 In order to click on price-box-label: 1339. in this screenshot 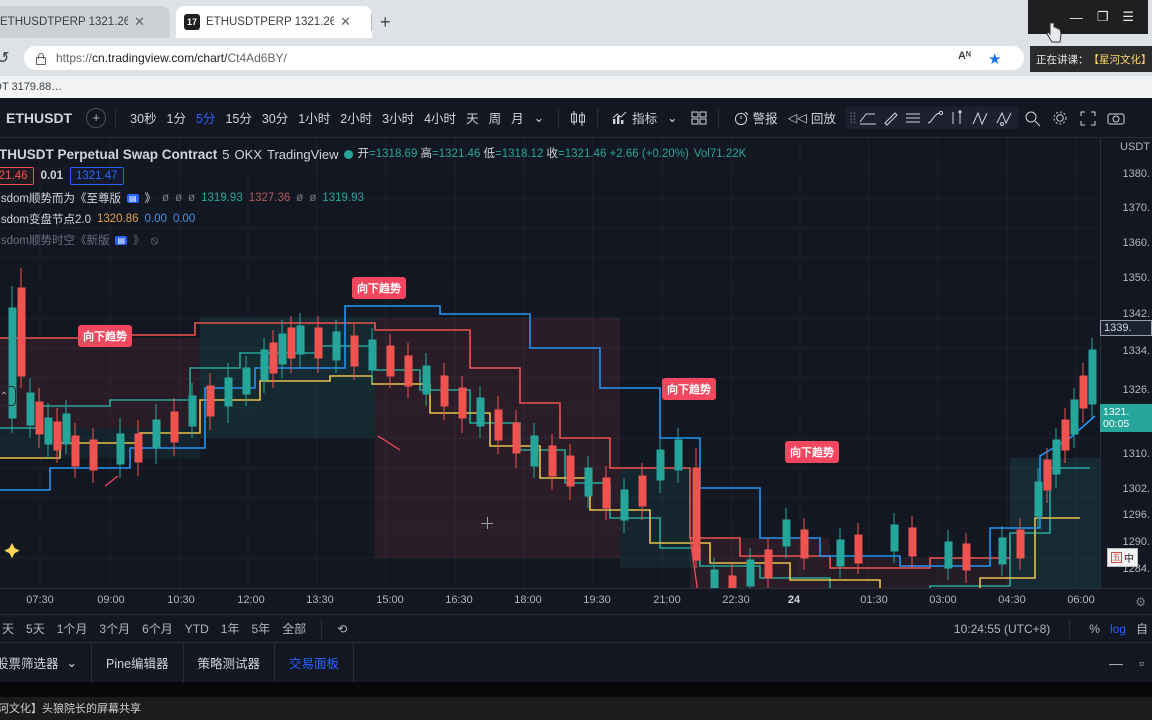, I will do `click(1126, 328)`.